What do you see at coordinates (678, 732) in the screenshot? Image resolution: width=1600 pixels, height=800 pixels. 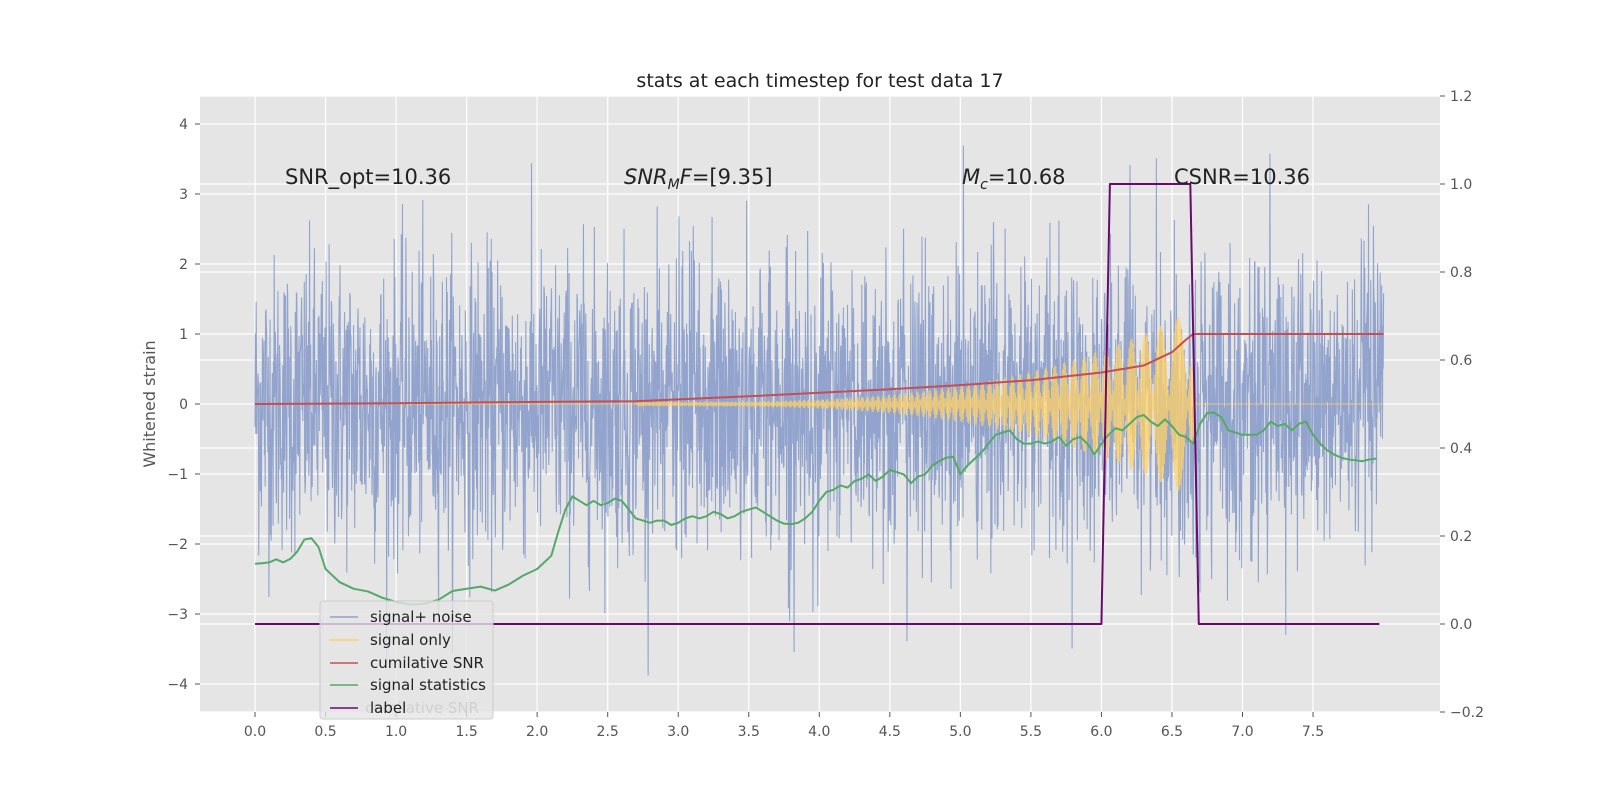 I see `x-tick-label: 3.0` at bounding box center [678, 732].